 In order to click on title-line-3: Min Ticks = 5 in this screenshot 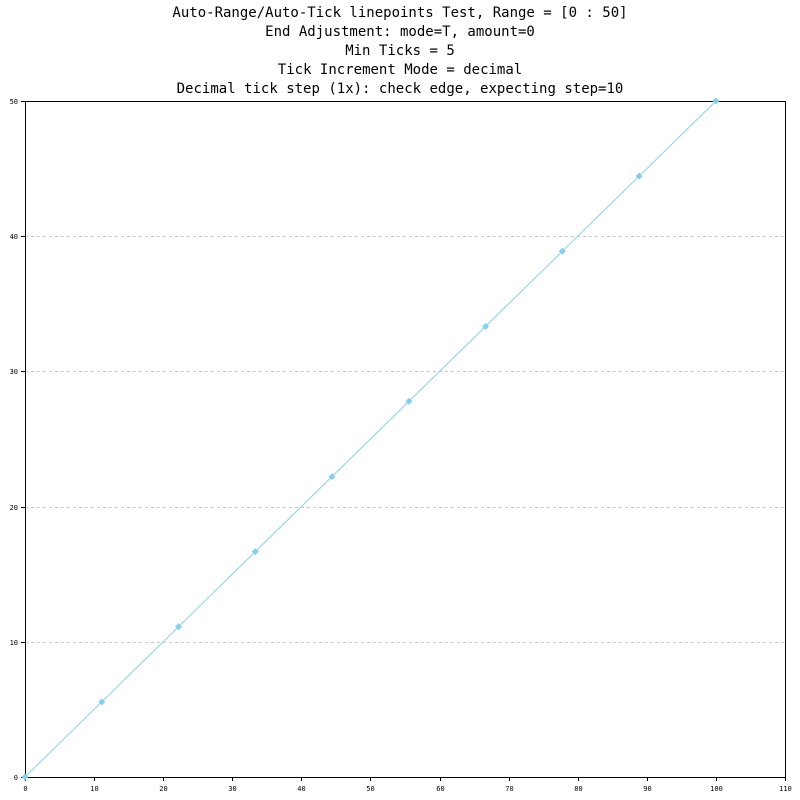, I will do `click(400, 51)`.